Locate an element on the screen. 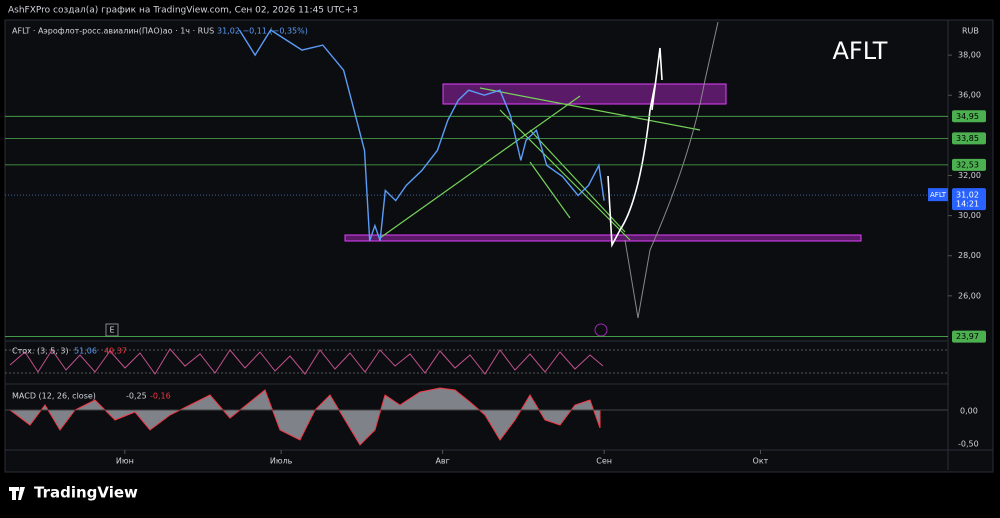  macd-histogram is located at coordinates (304, 416).